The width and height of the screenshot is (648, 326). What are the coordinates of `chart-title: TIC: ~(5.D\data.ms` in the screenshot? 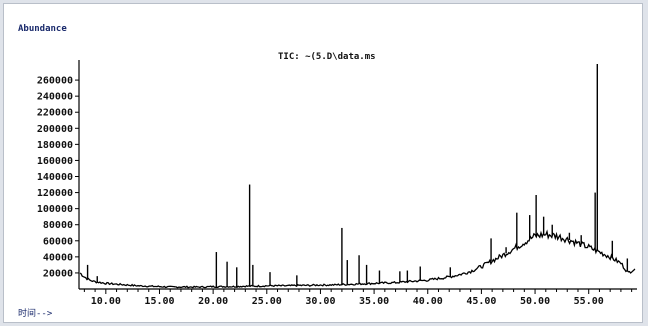 It's located at (327, 57).